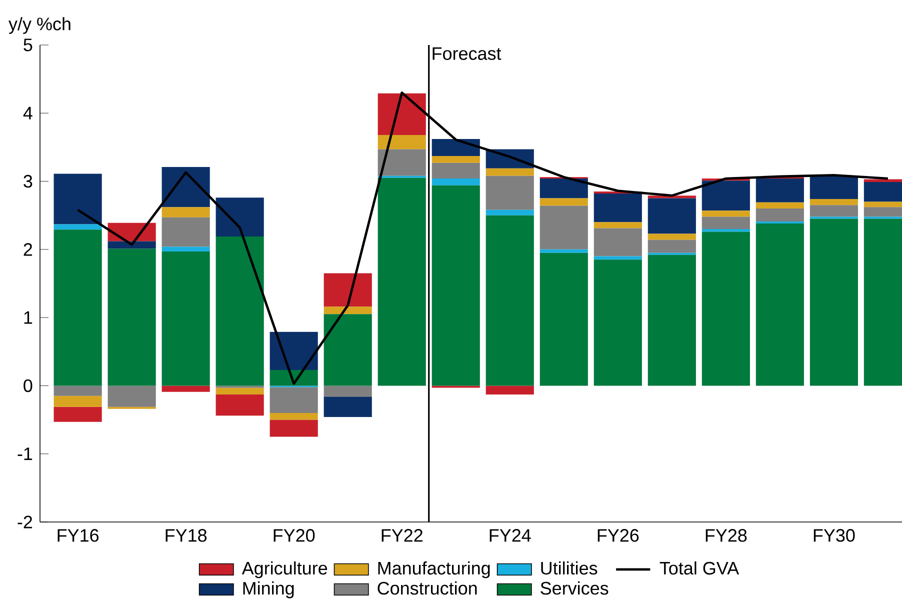 Image resolution: width=902 pixels, height=614 pixels. I want to click on x-tick-label: FY18, so click(186, 535).